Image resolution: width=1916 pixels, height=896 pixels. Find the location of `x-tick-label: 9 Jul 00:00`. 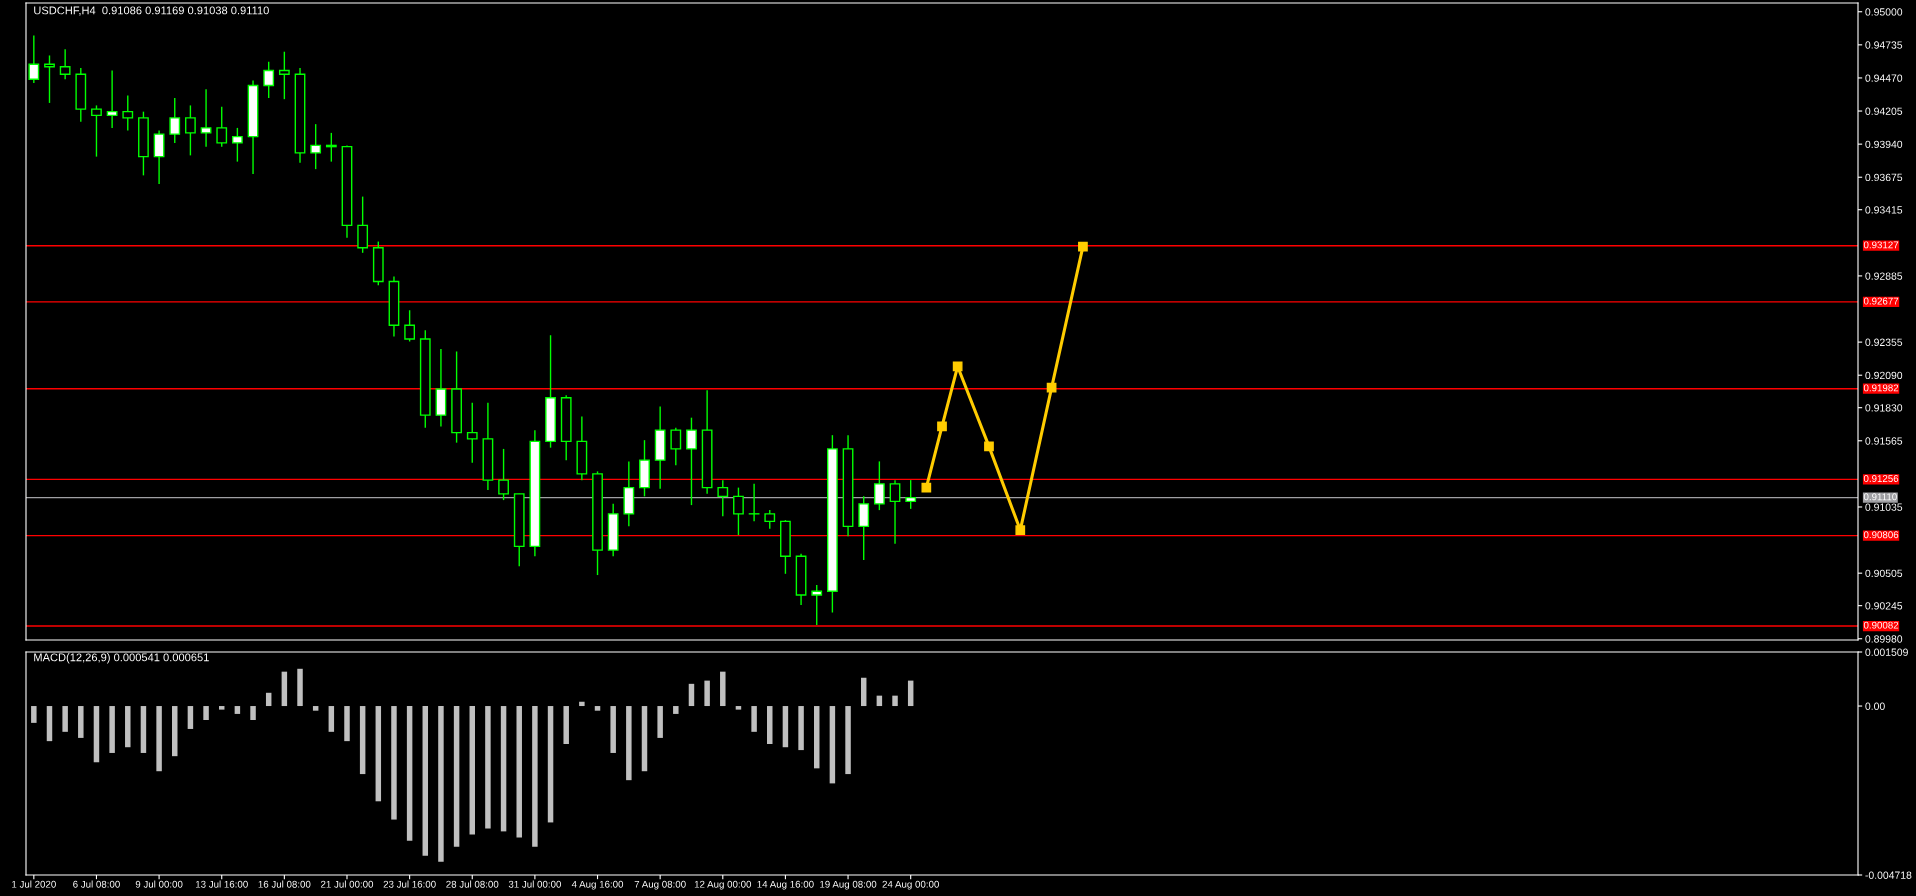

x-tick-label: 9 Jul 00:00 is located at coordinates (159, 884).